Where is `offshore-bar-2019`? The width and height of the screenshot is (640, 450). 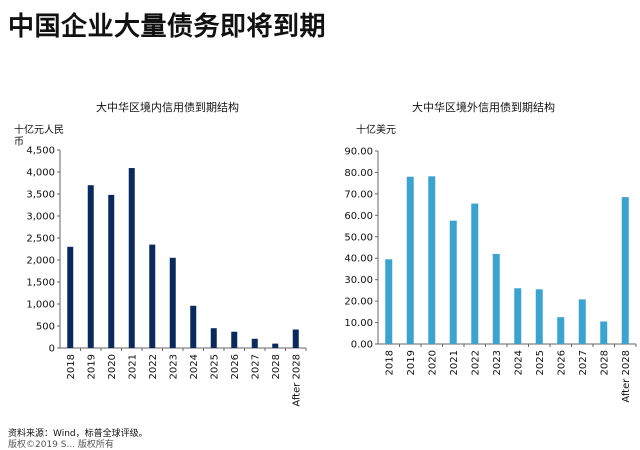
offshore-bar-2019 is located at coordinates (410, 260).